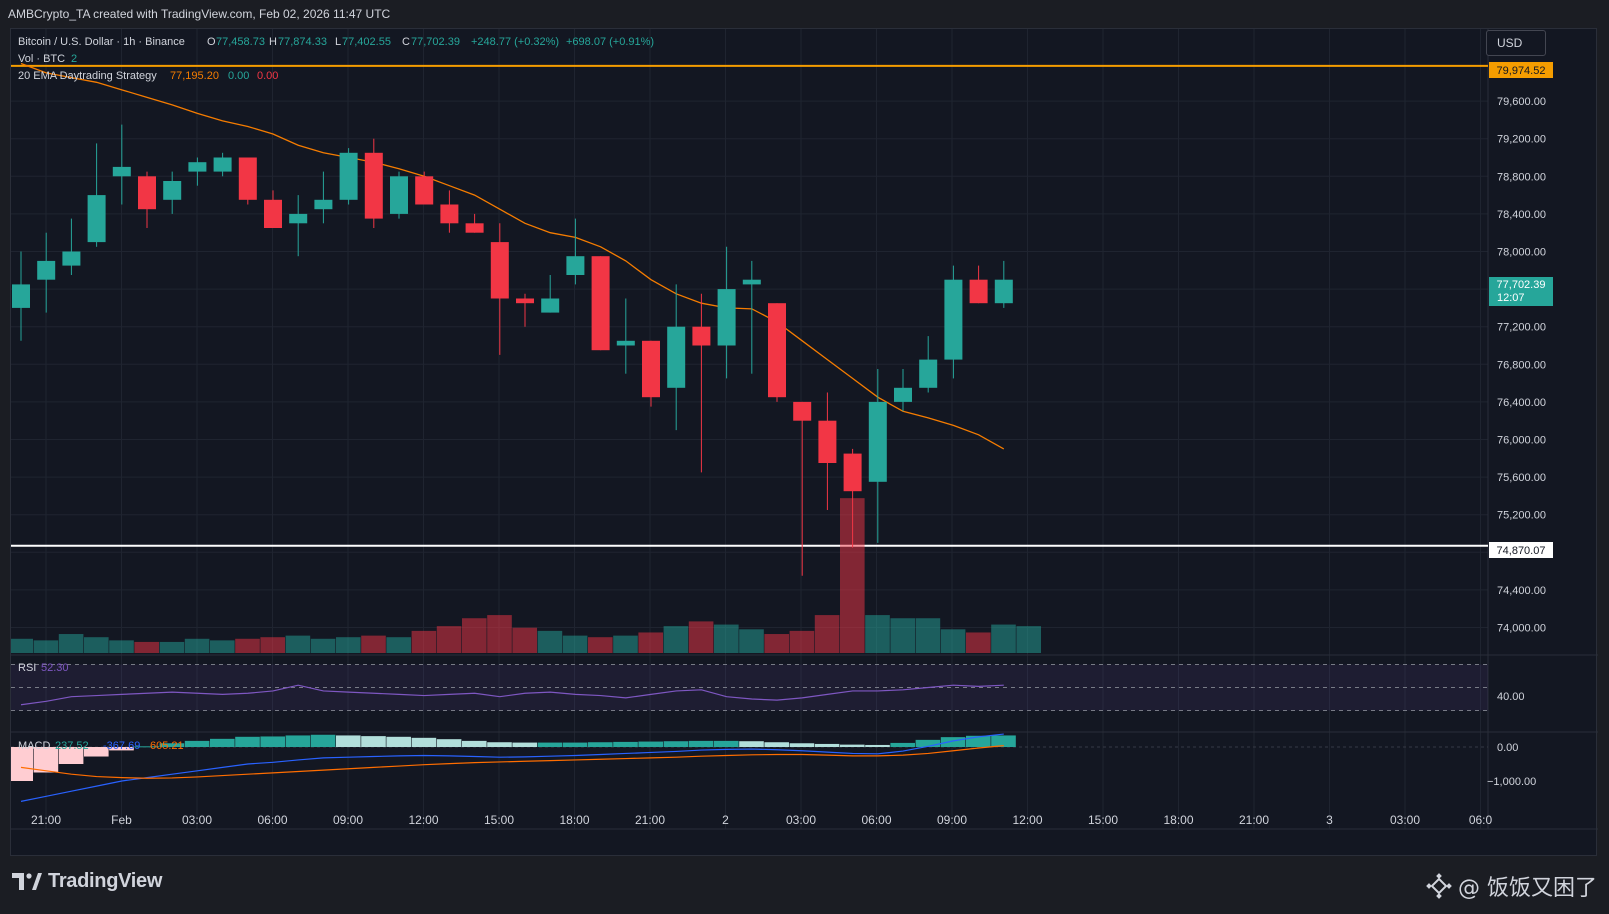  Describe the element at coordinates (1521, 551) in the screenshot. I see `support-price-label: 74,870.07` at that location.